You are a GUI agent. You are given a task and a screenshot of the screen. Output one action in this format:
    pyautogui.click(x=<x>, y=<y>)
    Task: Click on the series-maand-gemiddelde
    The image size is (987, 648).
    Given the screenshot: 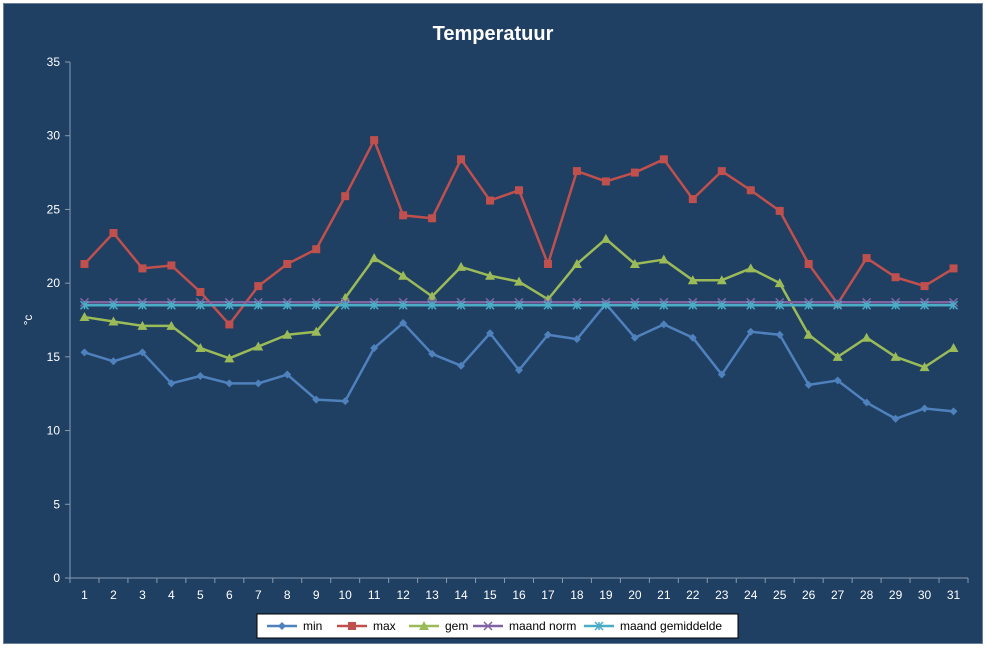 What is the action you would take?
    pyautogui.click(x=519, y=305)
    